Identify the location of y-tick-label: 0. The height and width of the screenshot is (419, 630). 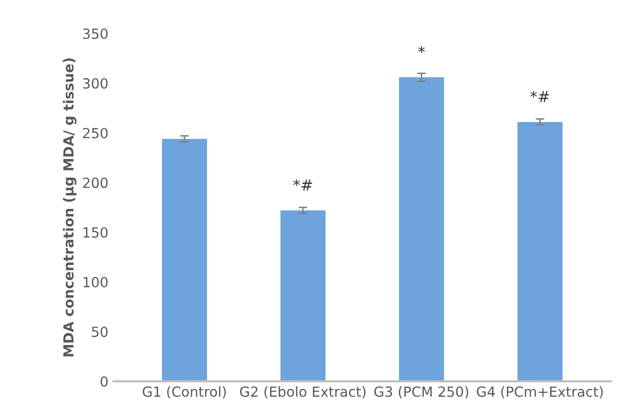
(104, 381).